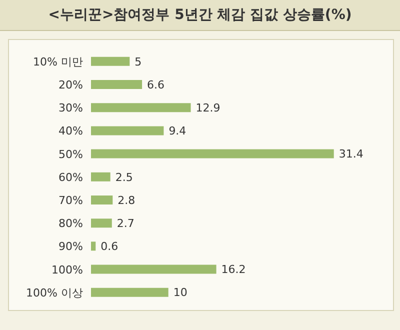 This screenshot has height=330, width=400. What do you see at coordinates (70, 131) in the screenshot?
I see `y-tick-label: 40%` at bounding box center [70, 131].